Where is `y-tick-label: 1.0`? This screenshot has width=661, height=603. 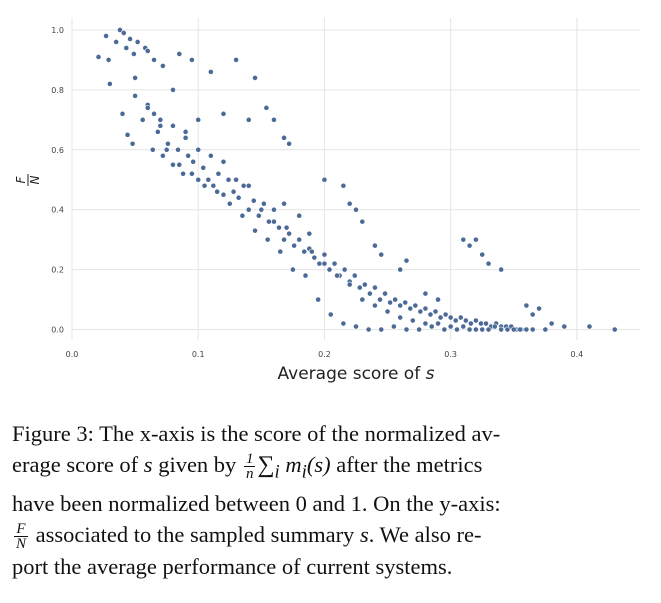
y-tick-label: 1.0 is located at coordinates (57, 30).